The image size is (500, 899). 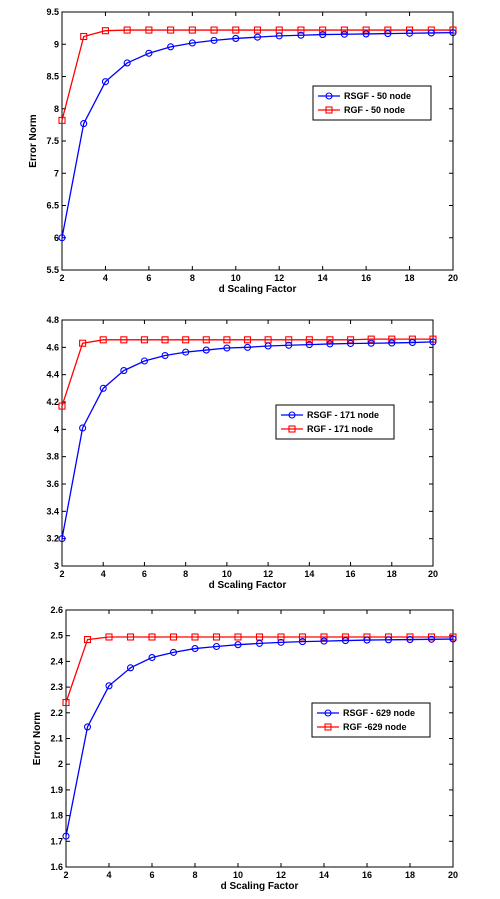 I want to click on legend: RSGF - 50 node RGF - 50 node, so click(x=372, y=103).